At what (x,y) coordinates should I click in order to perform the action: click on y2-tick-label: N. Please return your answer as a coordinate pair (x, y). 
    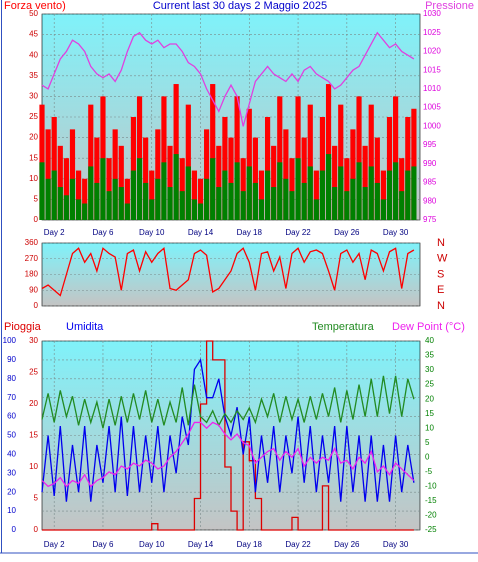
    Looking at the image, I should click on (441, 306).